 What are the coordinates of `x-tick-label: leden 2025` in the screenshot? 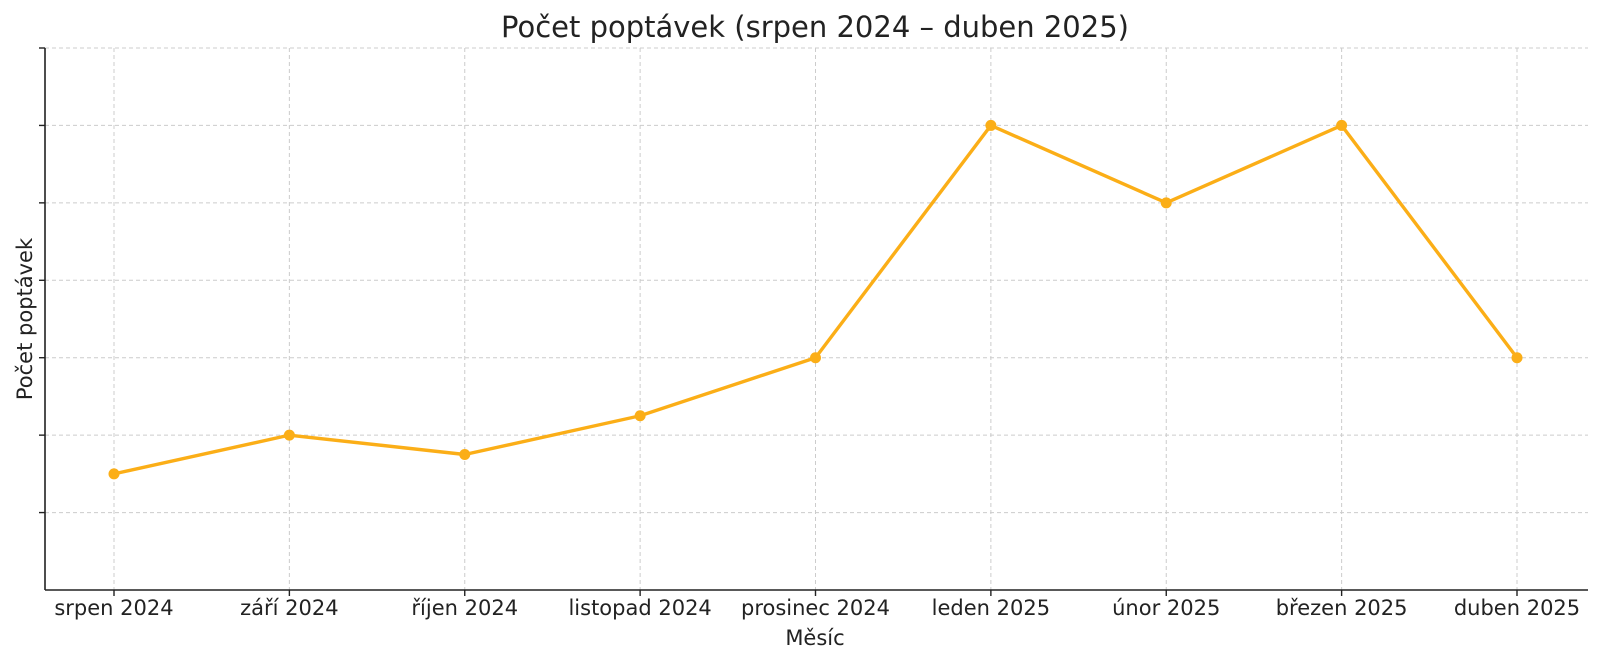 It's located at (991, 608).